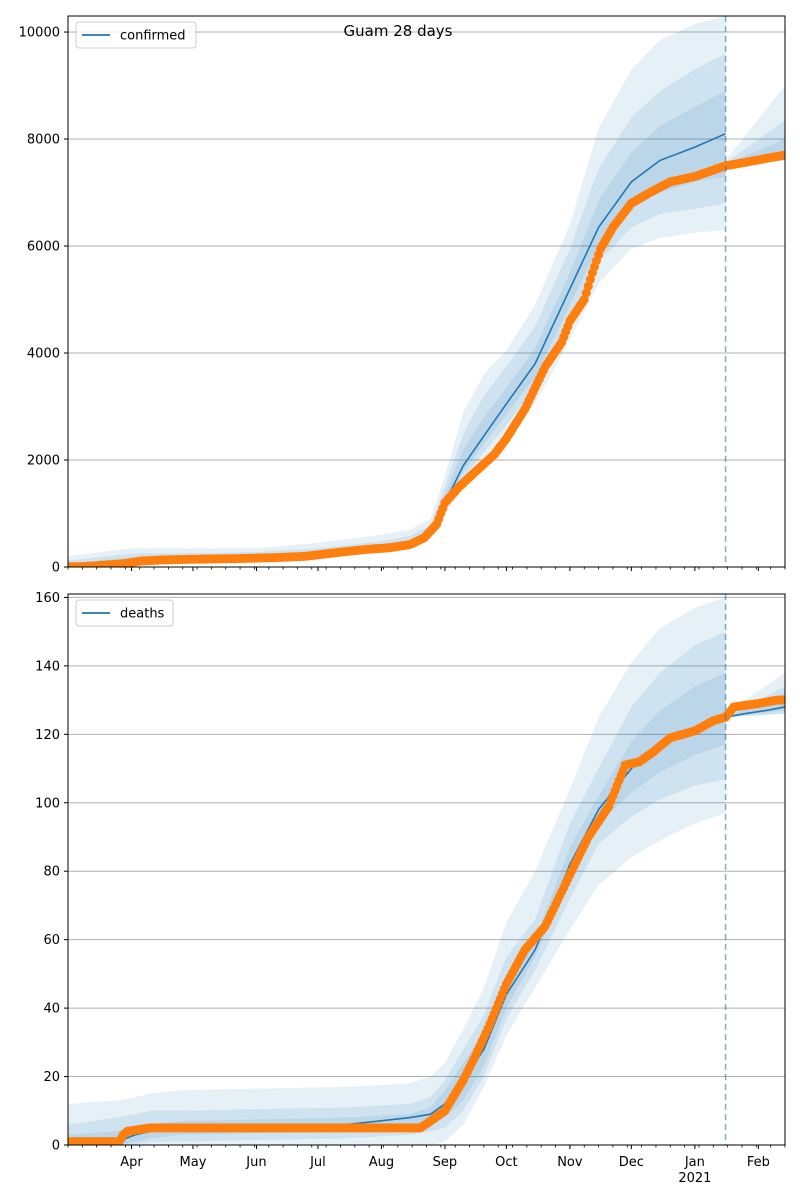 The width and height of the screenshot is (800, 1200). Describe the element at coordinates (398, 31) in the screenshot. I see `figure-title: Guam 28 days` at that location.